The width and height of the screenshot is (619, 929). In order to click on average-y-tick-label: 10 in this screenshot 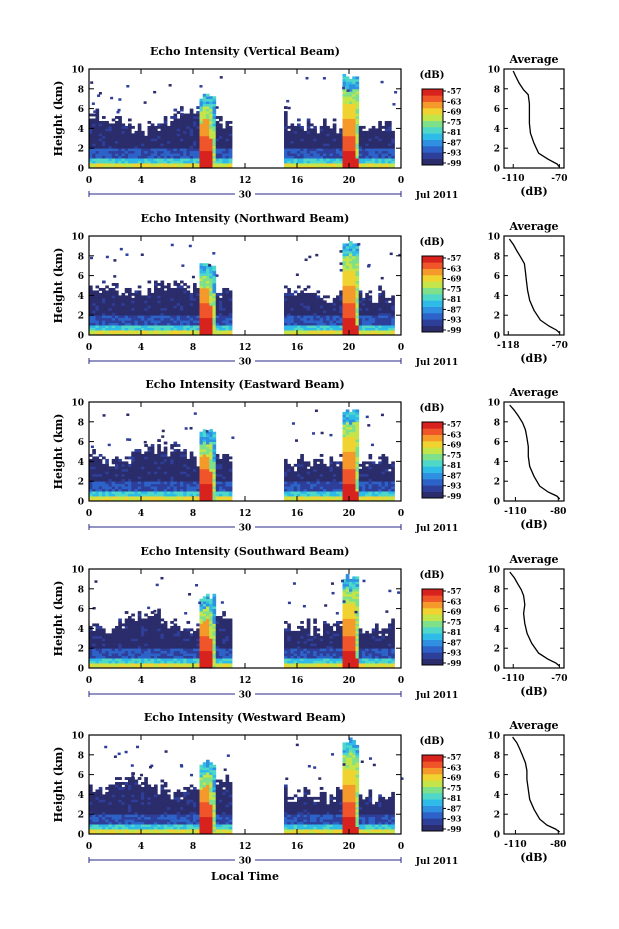, I will do `click(493, 71)`.